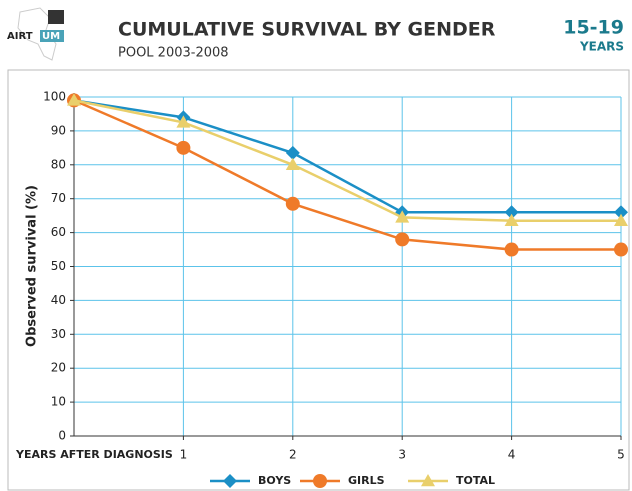  Describe the element at coordinates (58, 198) in the screenshot. I see `y-tick-label: 70` at that location.